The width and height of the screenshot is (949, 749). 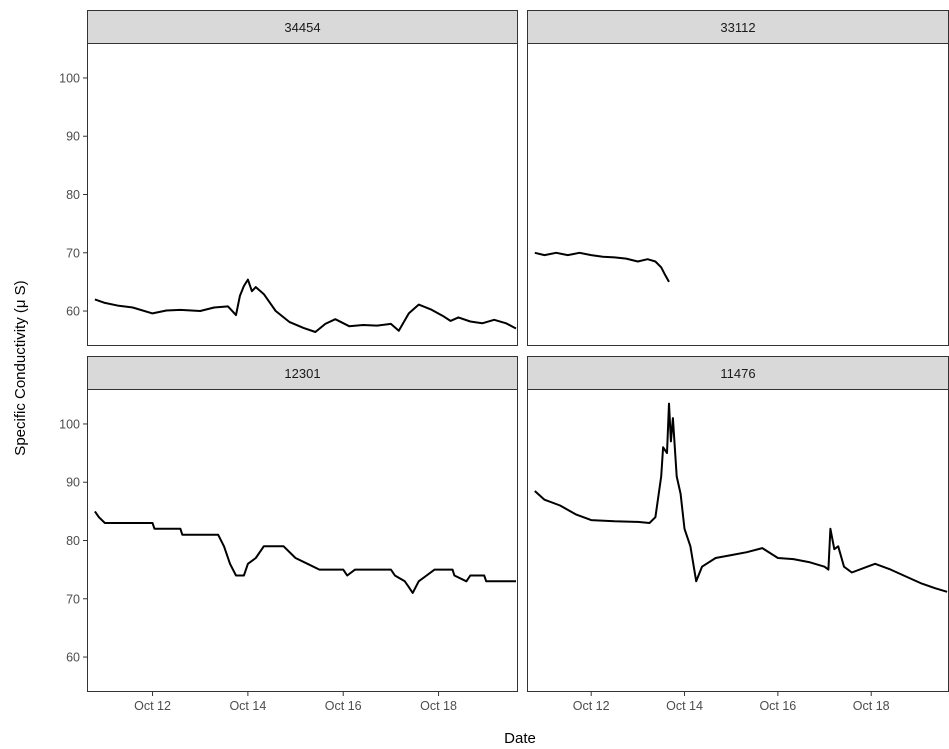 I want to click on x-axis-title: Date, so click(x=520, y=738).